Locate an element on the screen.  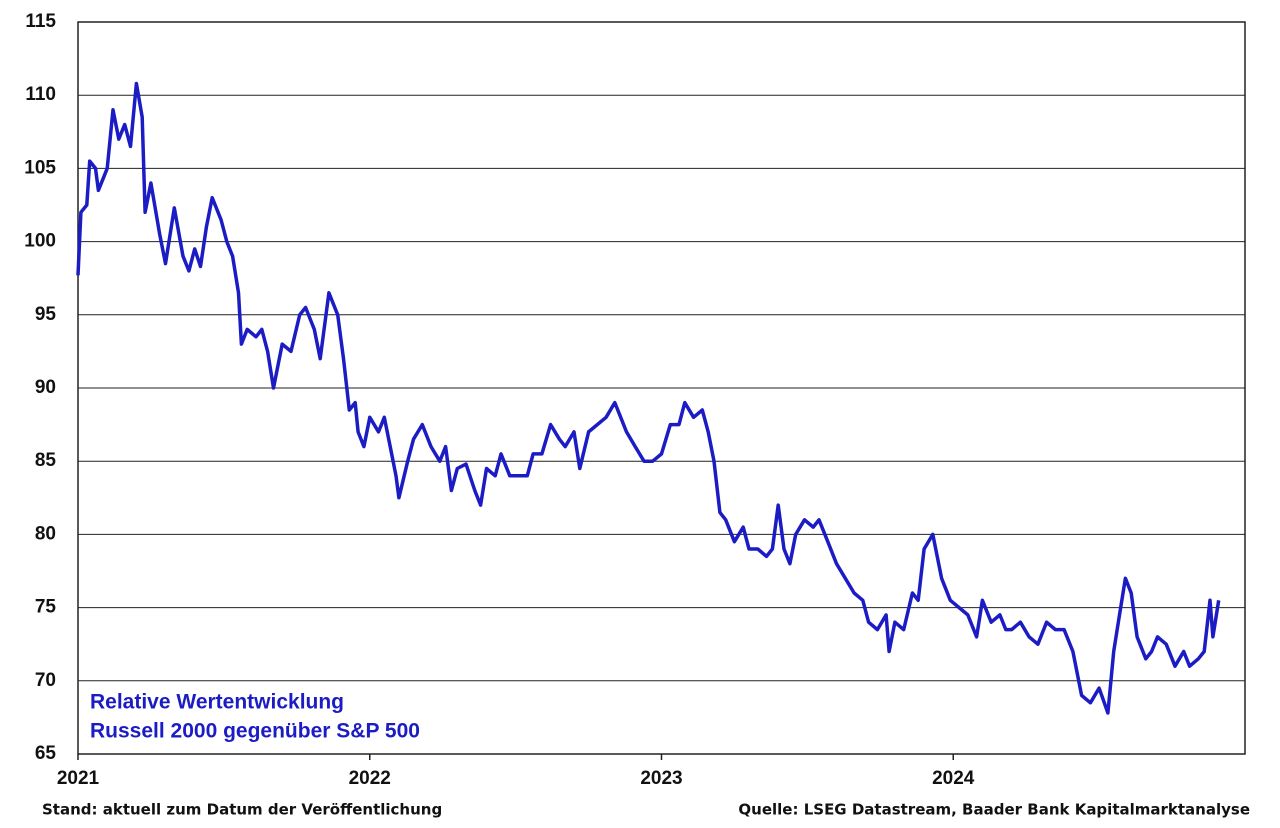
x-tick-label: 2022 is located at coordinates (370, 778).